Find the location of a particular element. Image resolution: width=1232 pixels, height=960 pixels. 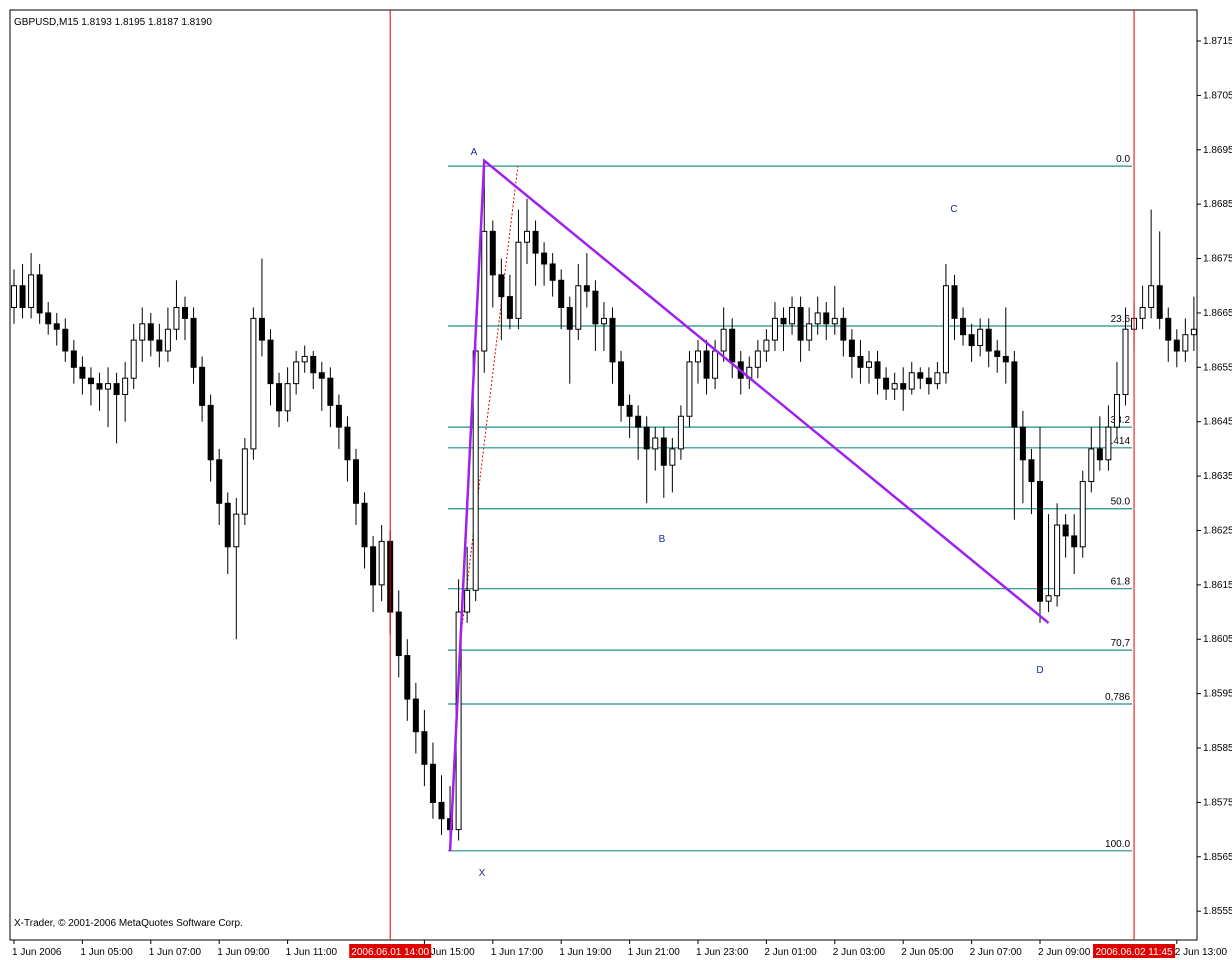

y-tick-label: 1.8675 is located at coordinates (1217, 259).